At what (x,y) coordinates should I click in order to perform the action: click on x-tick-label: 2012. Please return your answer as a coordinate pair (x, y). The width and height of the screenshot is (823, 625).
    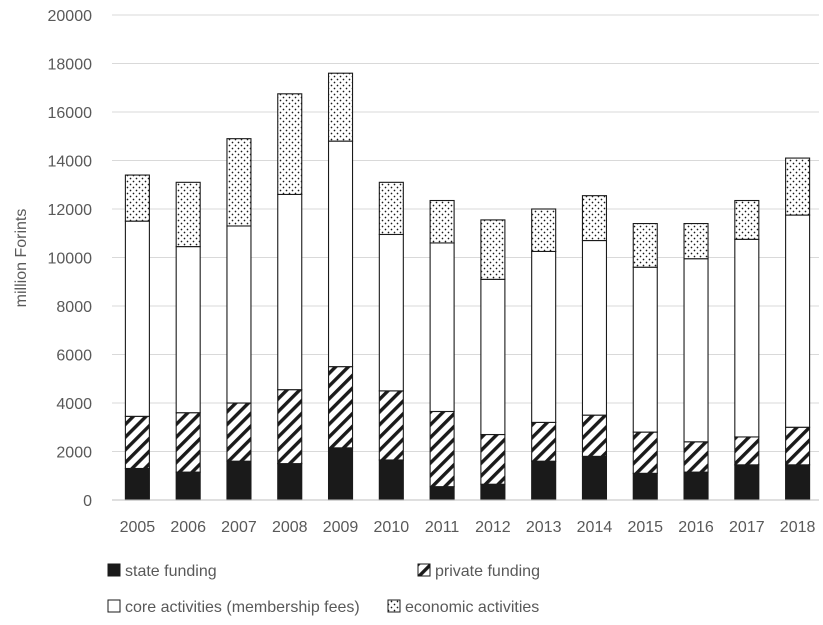
    Looking at the image, I should click on (493, 527).